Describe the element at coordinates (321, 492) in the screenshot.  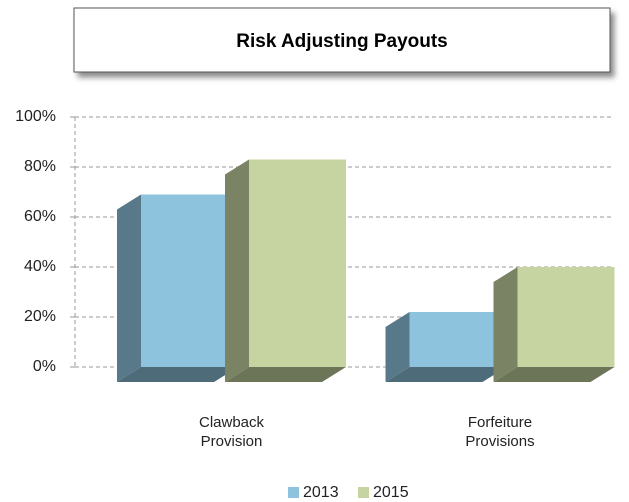
I see `legend-label: 2013` at that location.